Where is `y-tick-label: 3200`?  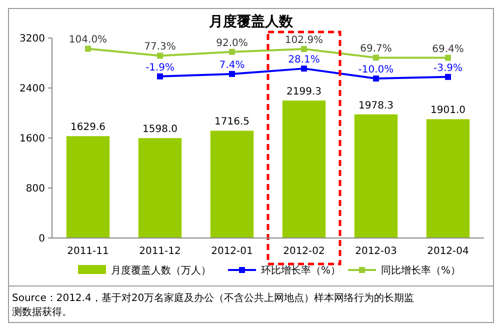 y-tick-label: 3200 is located at coordinates (32, 39).